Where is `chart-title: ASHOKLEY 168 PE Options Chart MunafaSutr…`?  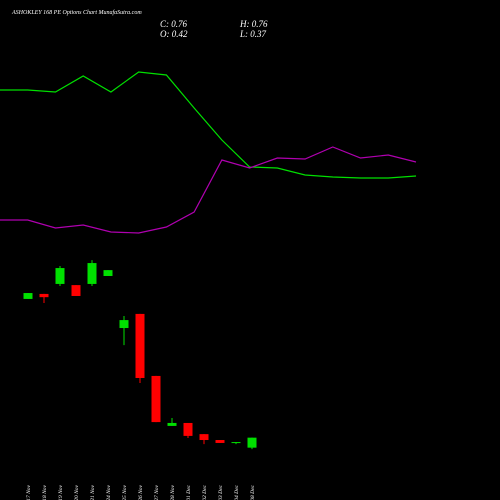 chart-title: ASHOKLEY 168 PE Options Chart MunafaSutr… is located at coordinates (76, 12).